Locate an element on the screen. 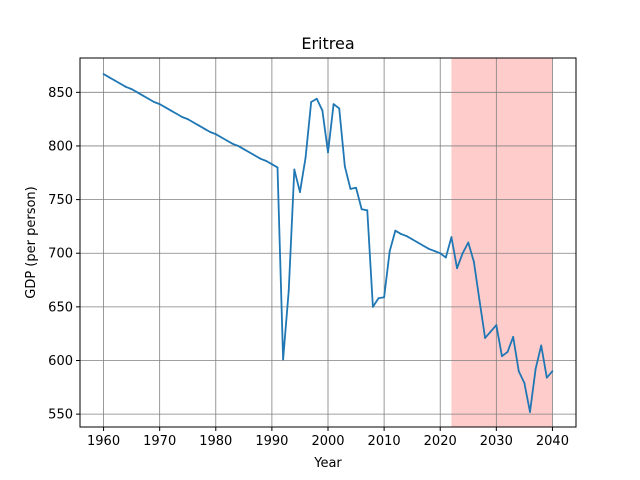 This screenshot has width=640, height=480. x-tick-label: 2030 is located at coordinates (496, 441).